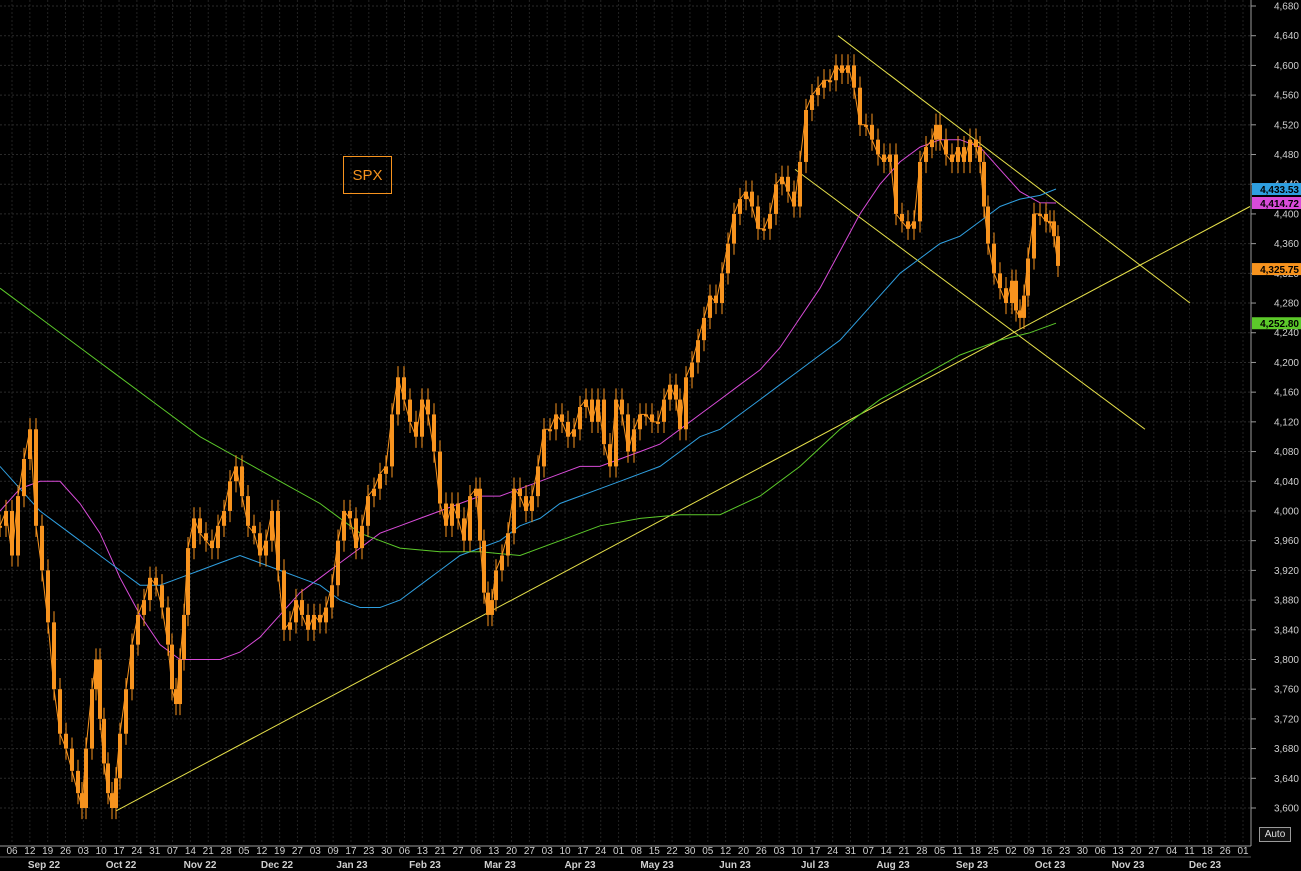 The width and height of the screenshot is (1301, 871). I want to click on x-month-label: Jan 23, so click(352, 865).